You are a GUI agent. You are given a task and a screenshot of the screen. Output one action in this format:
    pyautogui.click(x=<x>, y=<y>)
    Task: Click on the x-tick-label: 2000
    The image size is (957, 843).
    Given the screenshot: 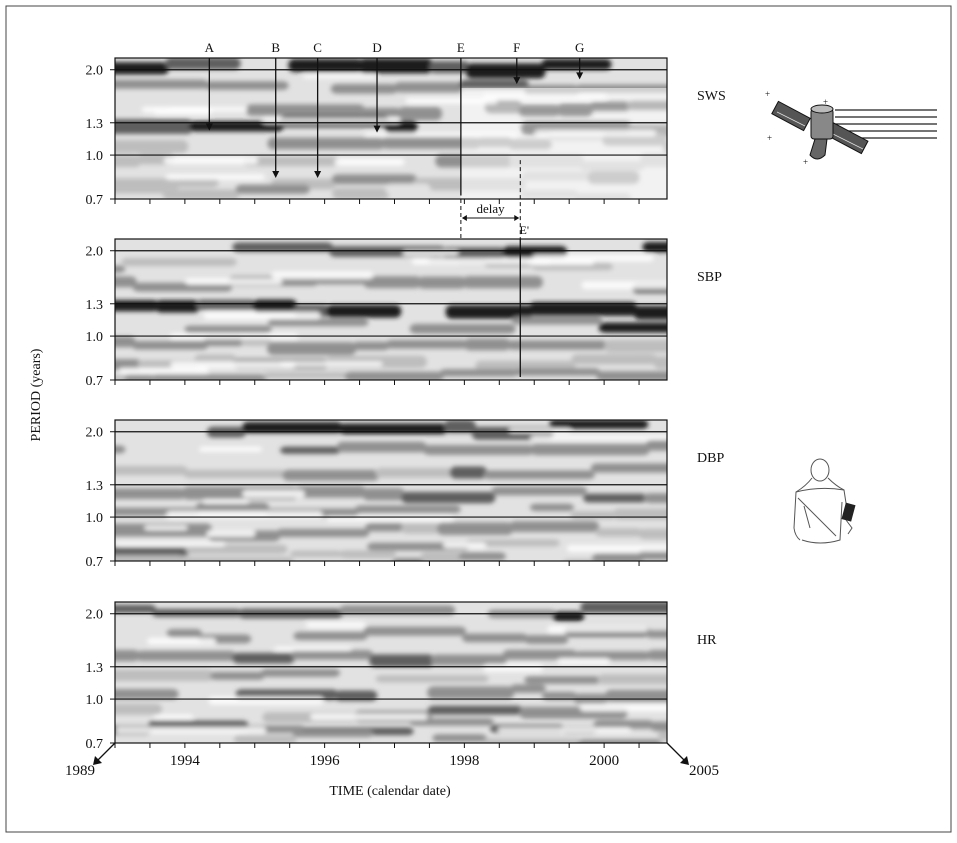 What is the action you would take?
    pyautogui.click(x=604, y=761)
    